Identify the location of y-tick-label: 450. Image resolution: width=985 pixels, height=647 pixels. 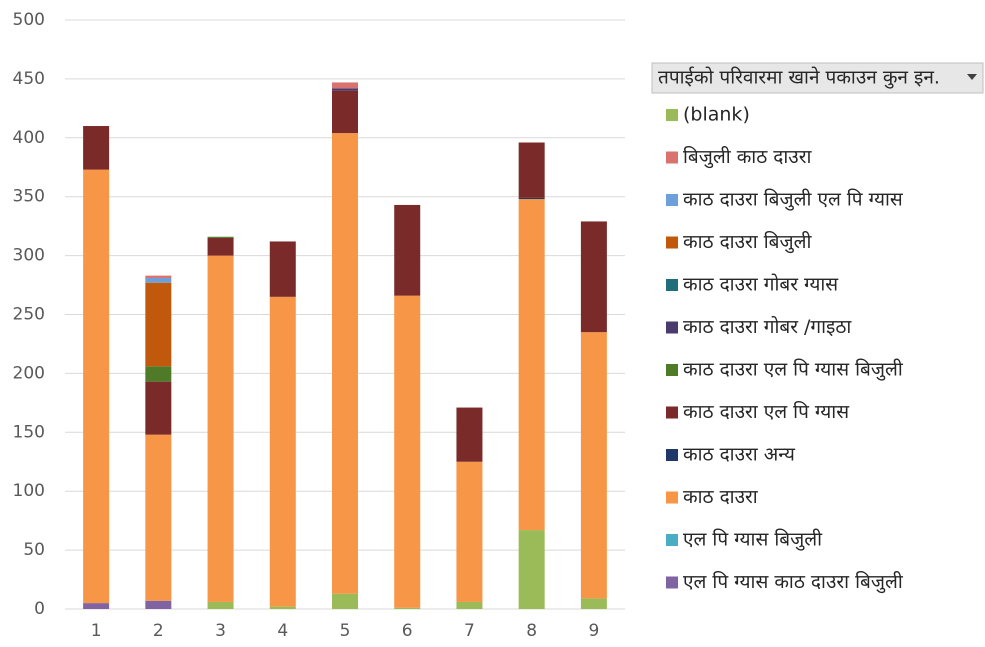
(29, 79).